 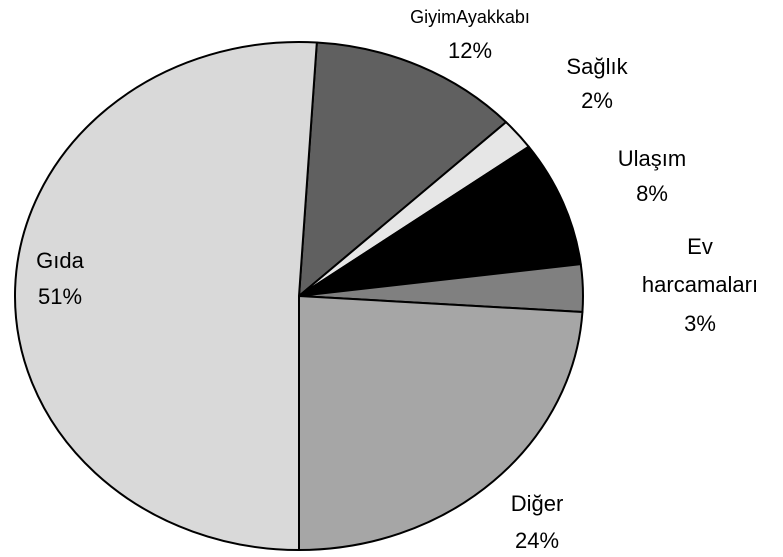 I want to click on slice-value-label: 2%, so click(x=597, y=100).